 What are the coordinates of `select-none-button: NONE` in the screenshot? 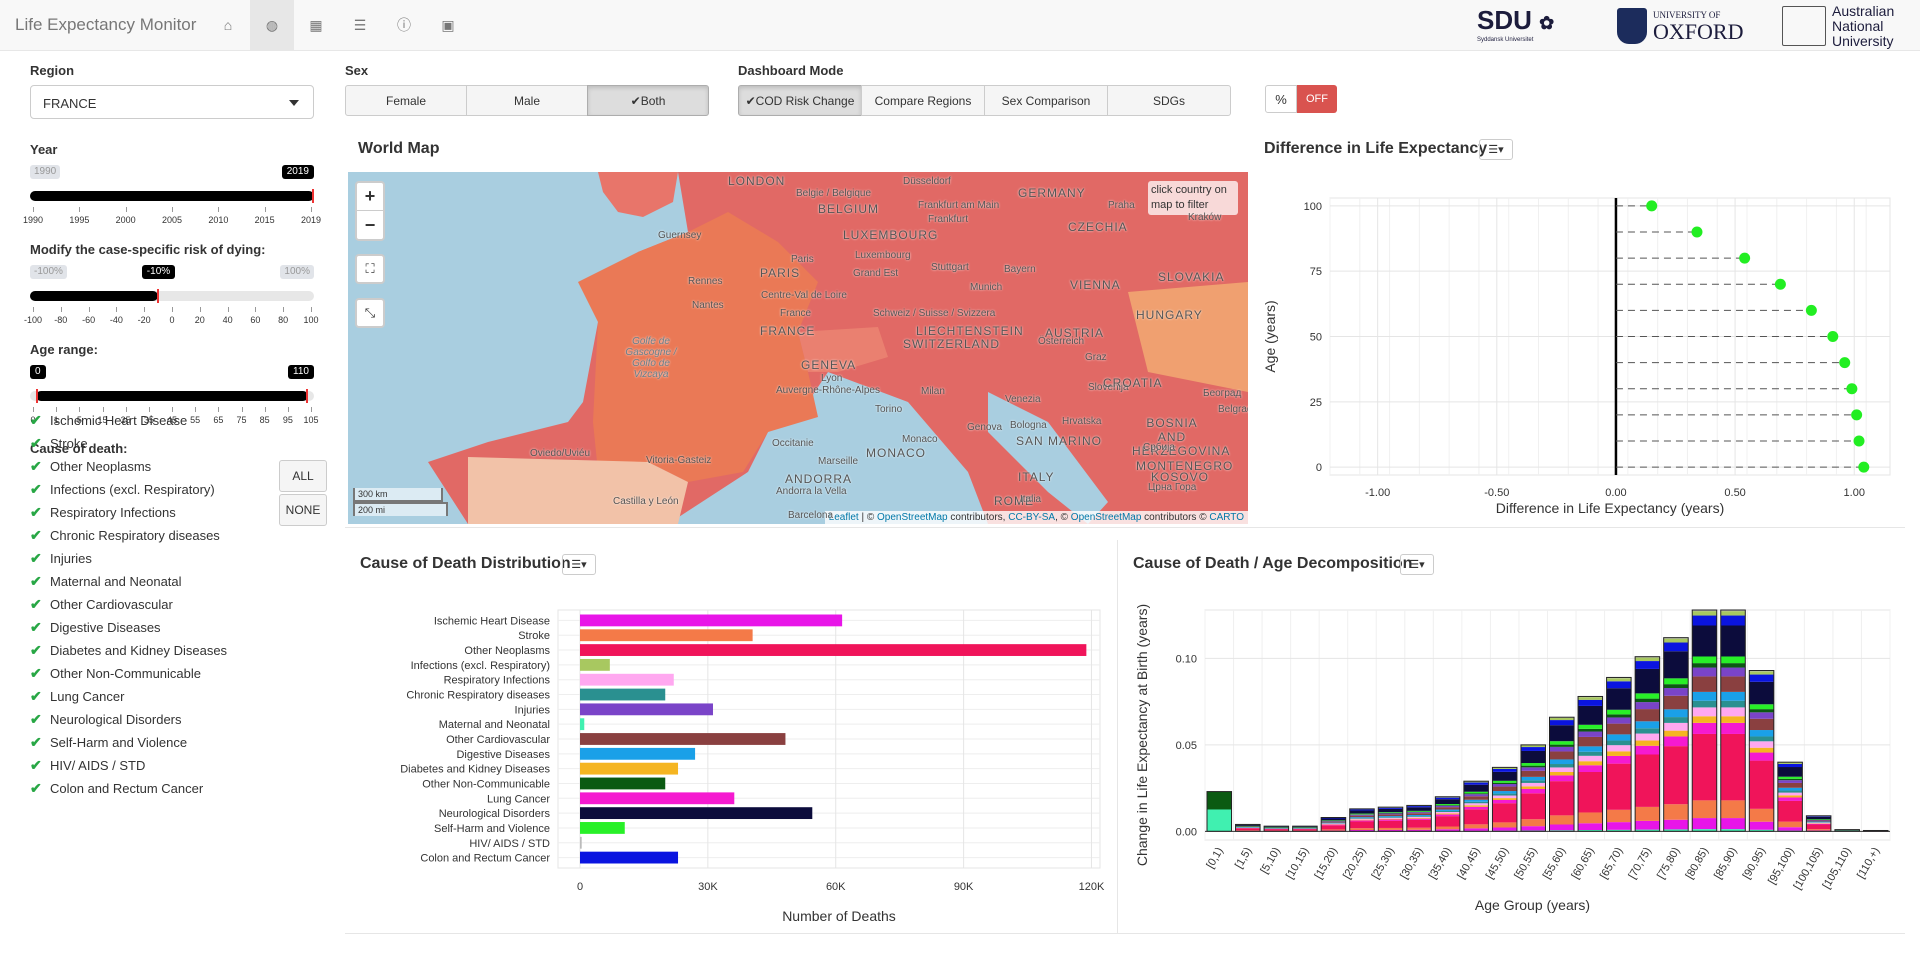 It's located at (303, 510).